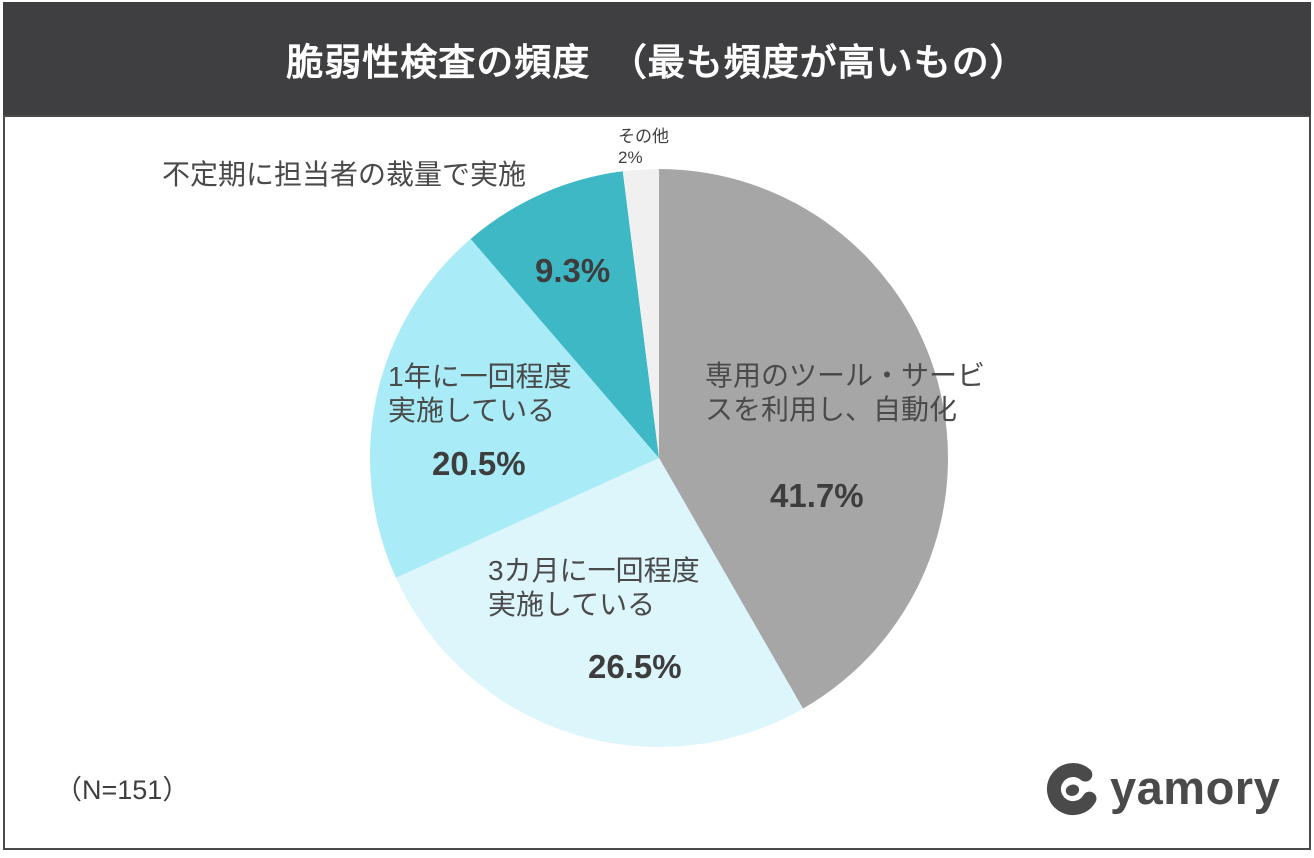 The image size is (1314, 858). I want to click on yamory-logo: yamory, so click(1162, 788).